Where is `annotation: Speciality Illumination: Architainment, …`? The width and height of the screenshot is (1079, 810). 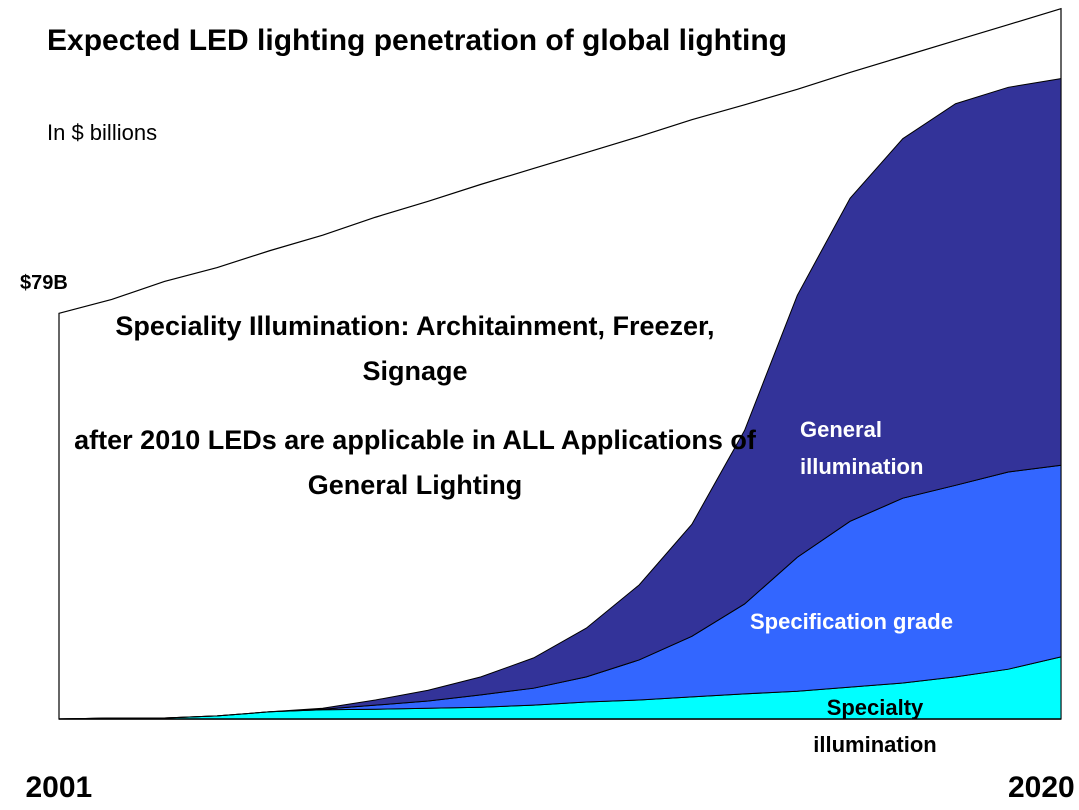 annotation: Speciality Illumination: Architainment, … is located at coordinates (415, 348).